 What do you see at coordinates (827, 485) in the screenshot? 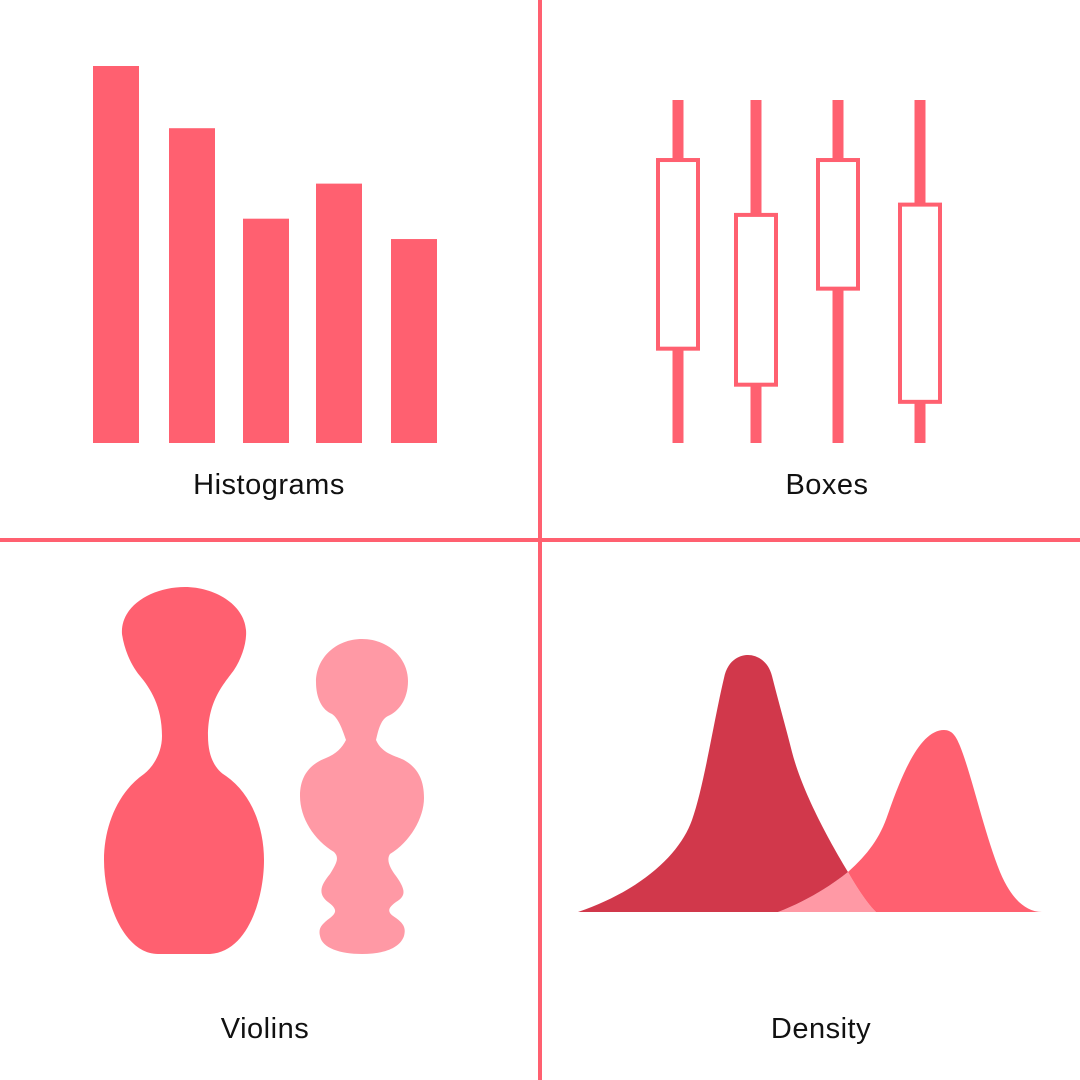
I see `boxes-label: Boxes` at bounding box center [827, 485].